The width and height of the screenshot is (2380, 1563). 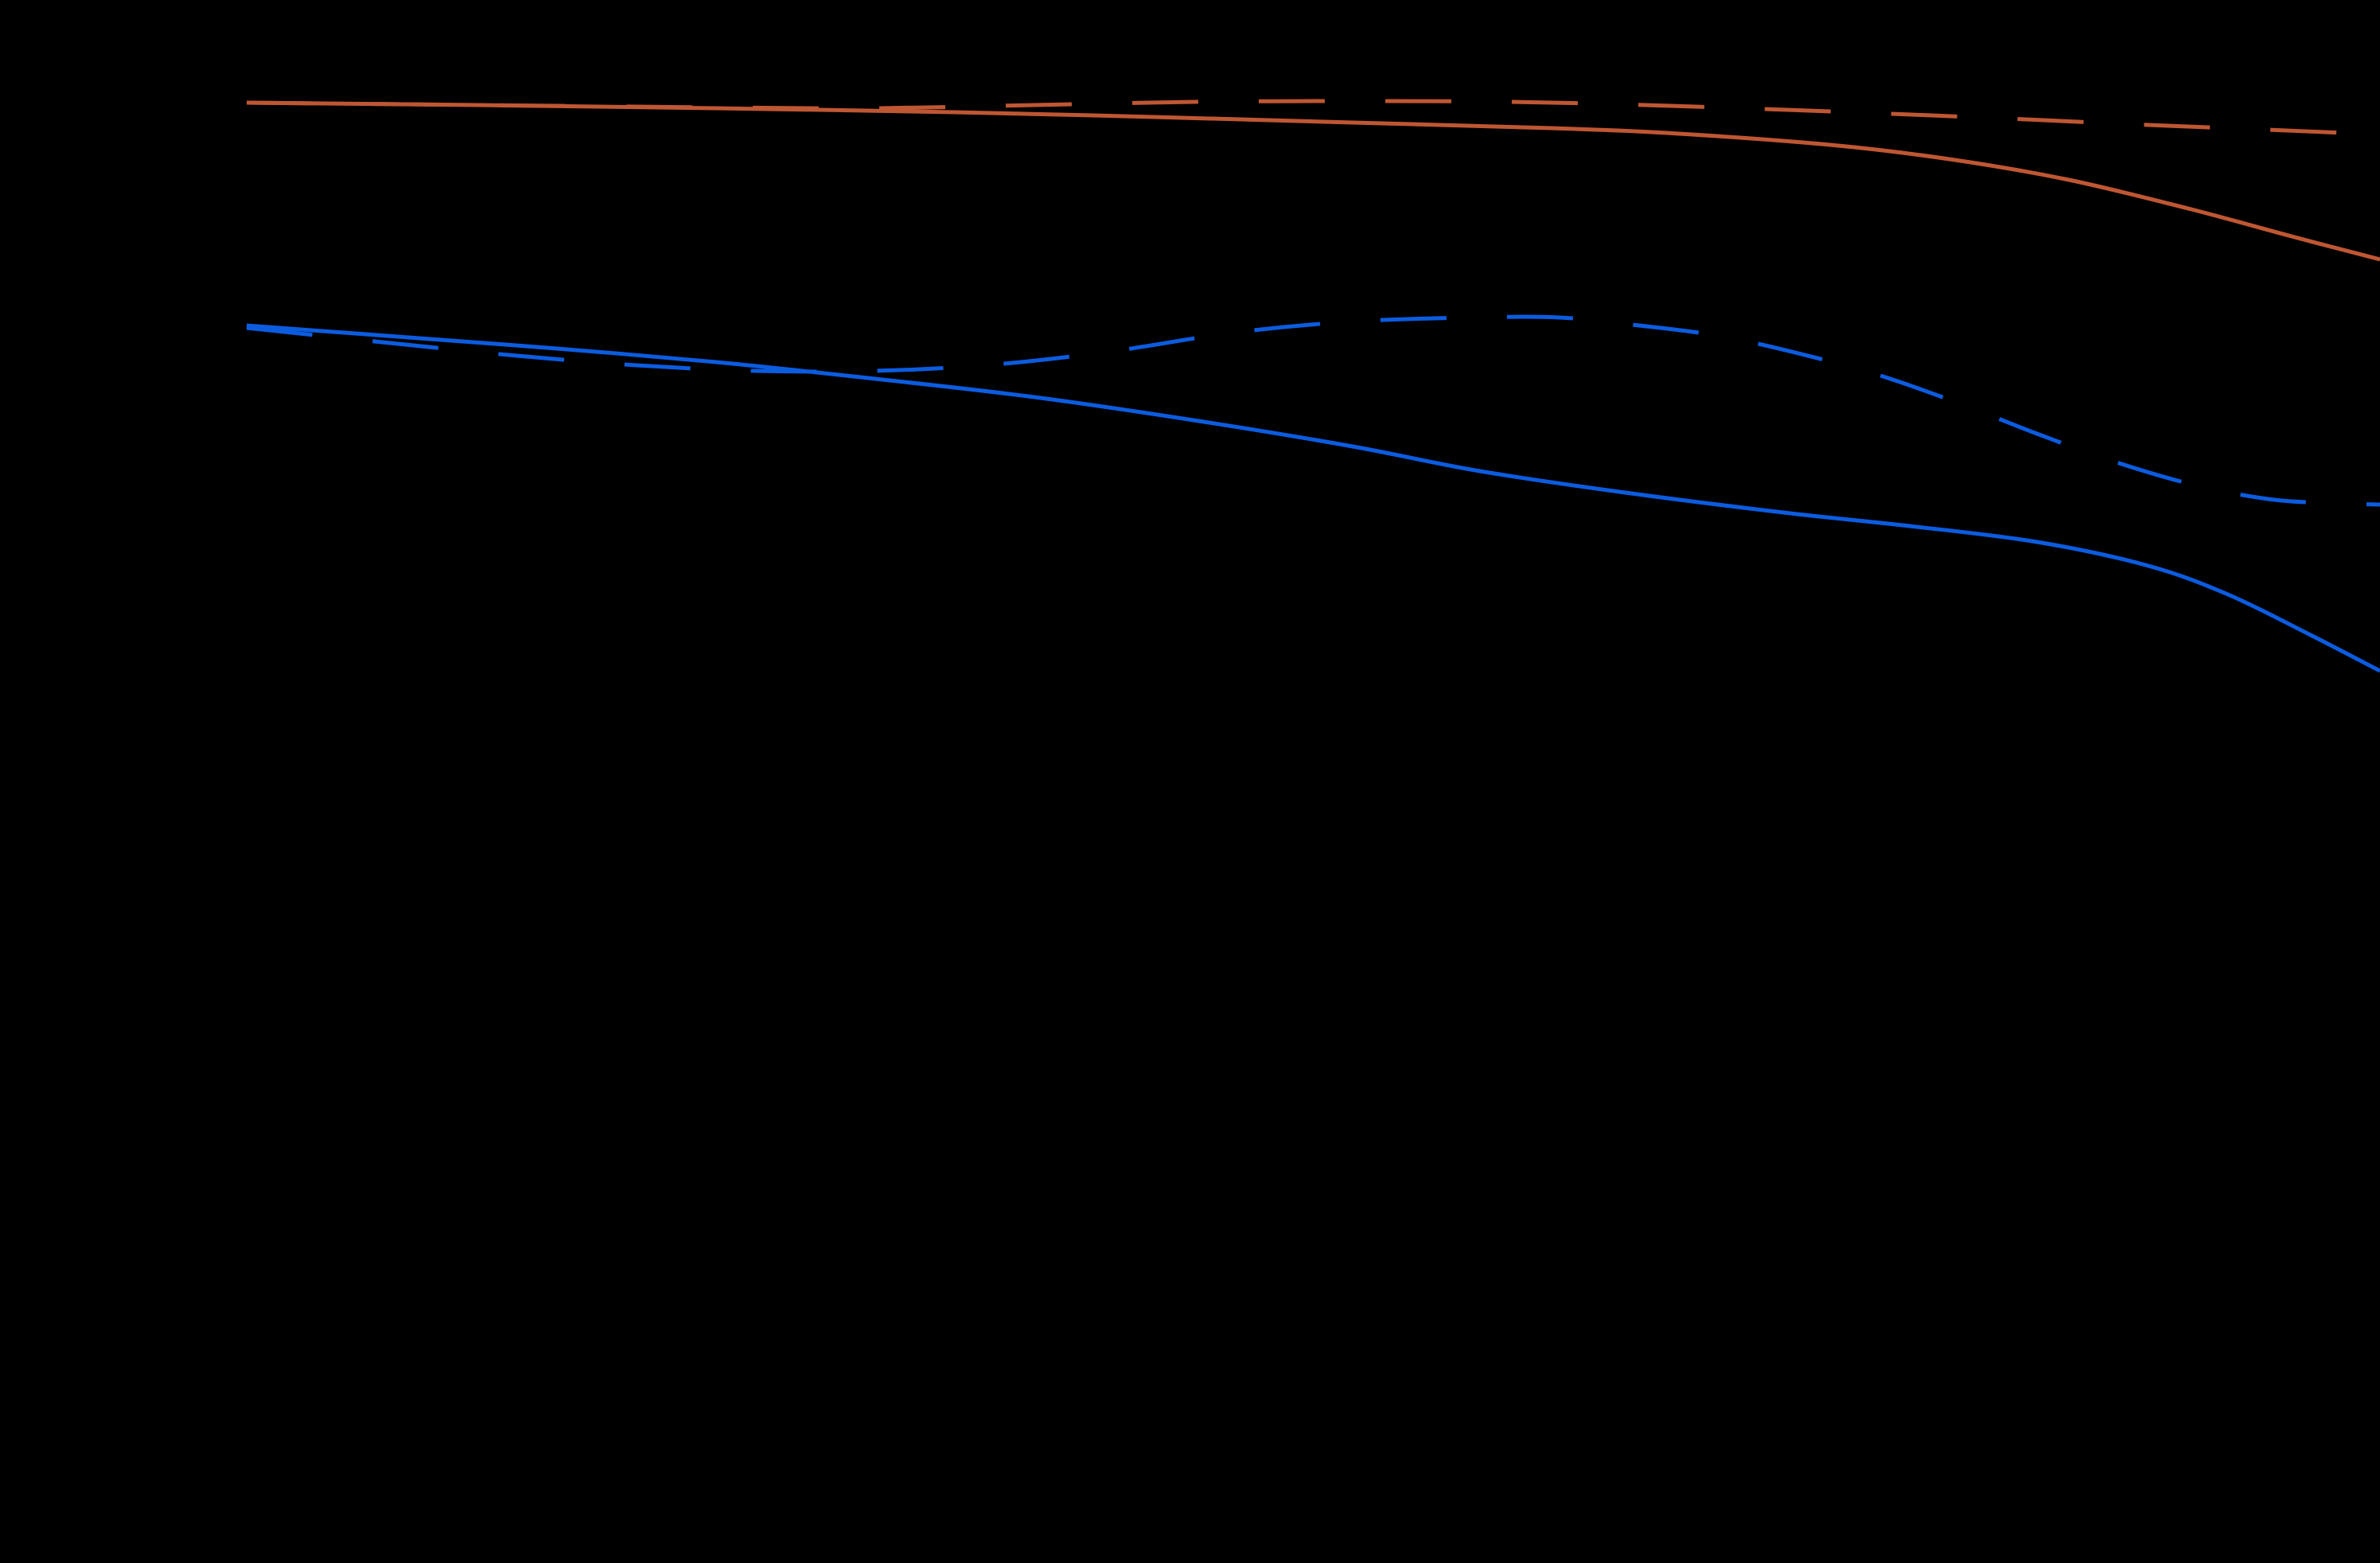 What do you see at coordinates (1313, 118) in the screenshot?
I see `orange-dashed-line` at bounding box center [1313, 118].